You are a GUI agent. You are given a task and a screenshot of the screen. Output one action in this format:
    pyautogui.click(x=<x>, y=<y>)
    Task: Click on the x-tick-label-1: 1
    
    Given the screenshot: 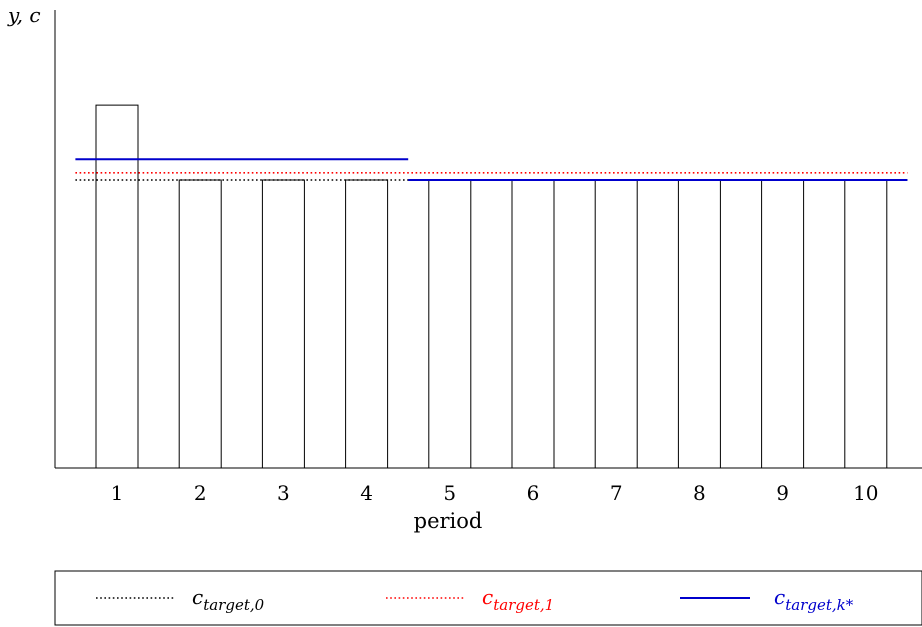 What is the action you would take?
    pyautogui.click(x=117, y=493)
    